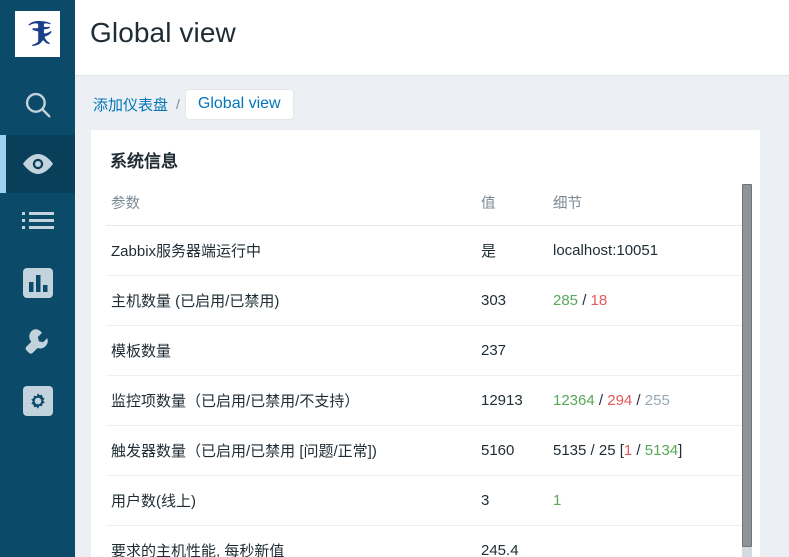 This screenshot has width=789, height=557. What do you see at coordinates (566, 300) in the screenshot?
I see `detail-part: 285` at bounding box center [566, 300].